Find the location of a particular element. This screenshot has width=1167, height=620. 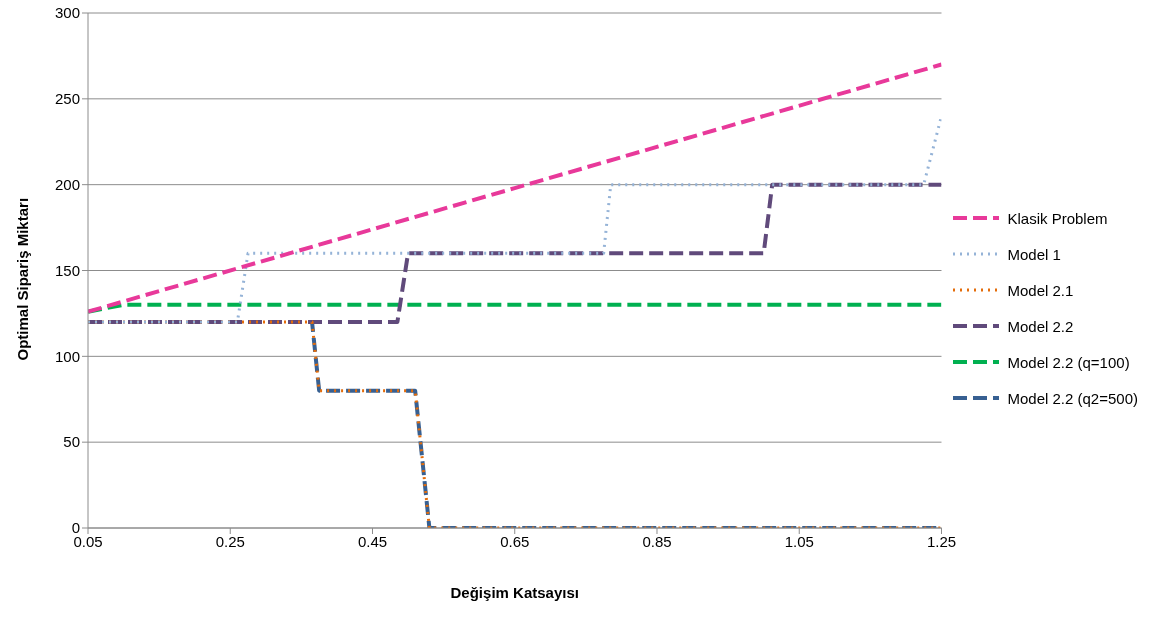

y-tick-label: 300 is located at coordinates (67, 13).